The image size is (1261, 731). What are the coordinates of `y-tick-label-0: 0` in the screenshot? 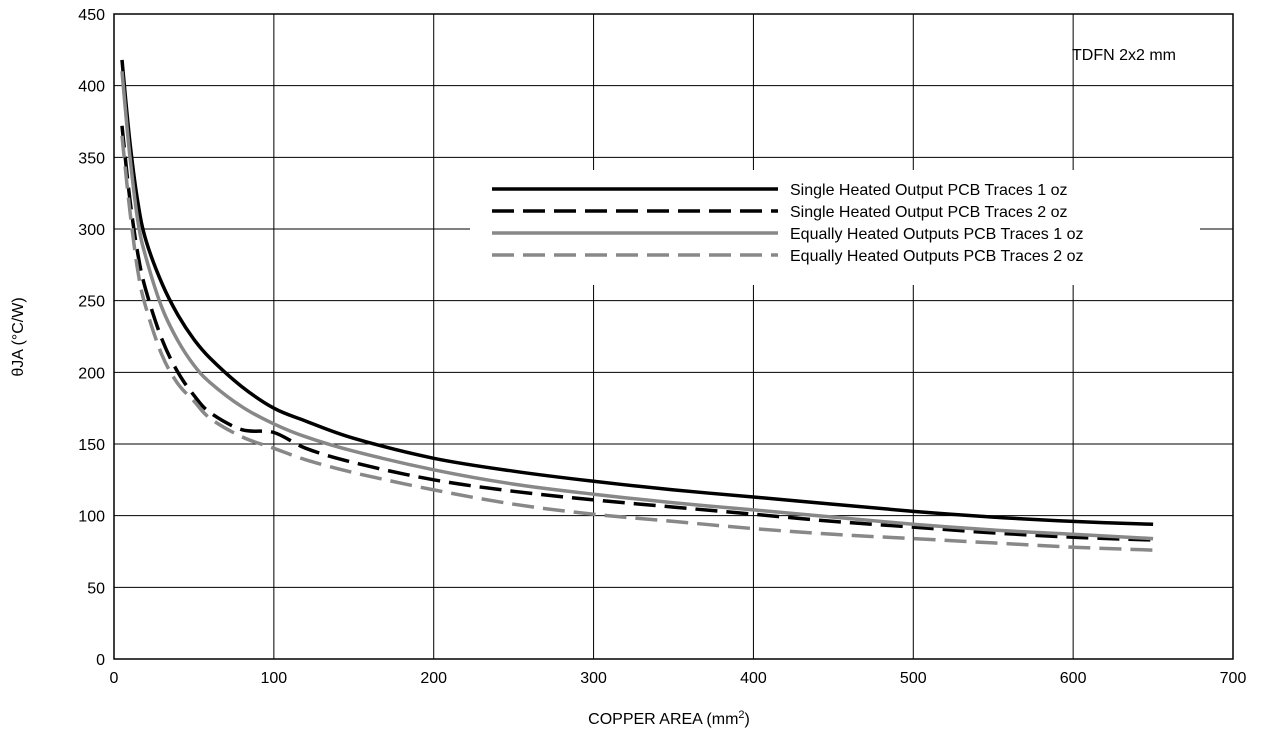 It's located at (100, 660).